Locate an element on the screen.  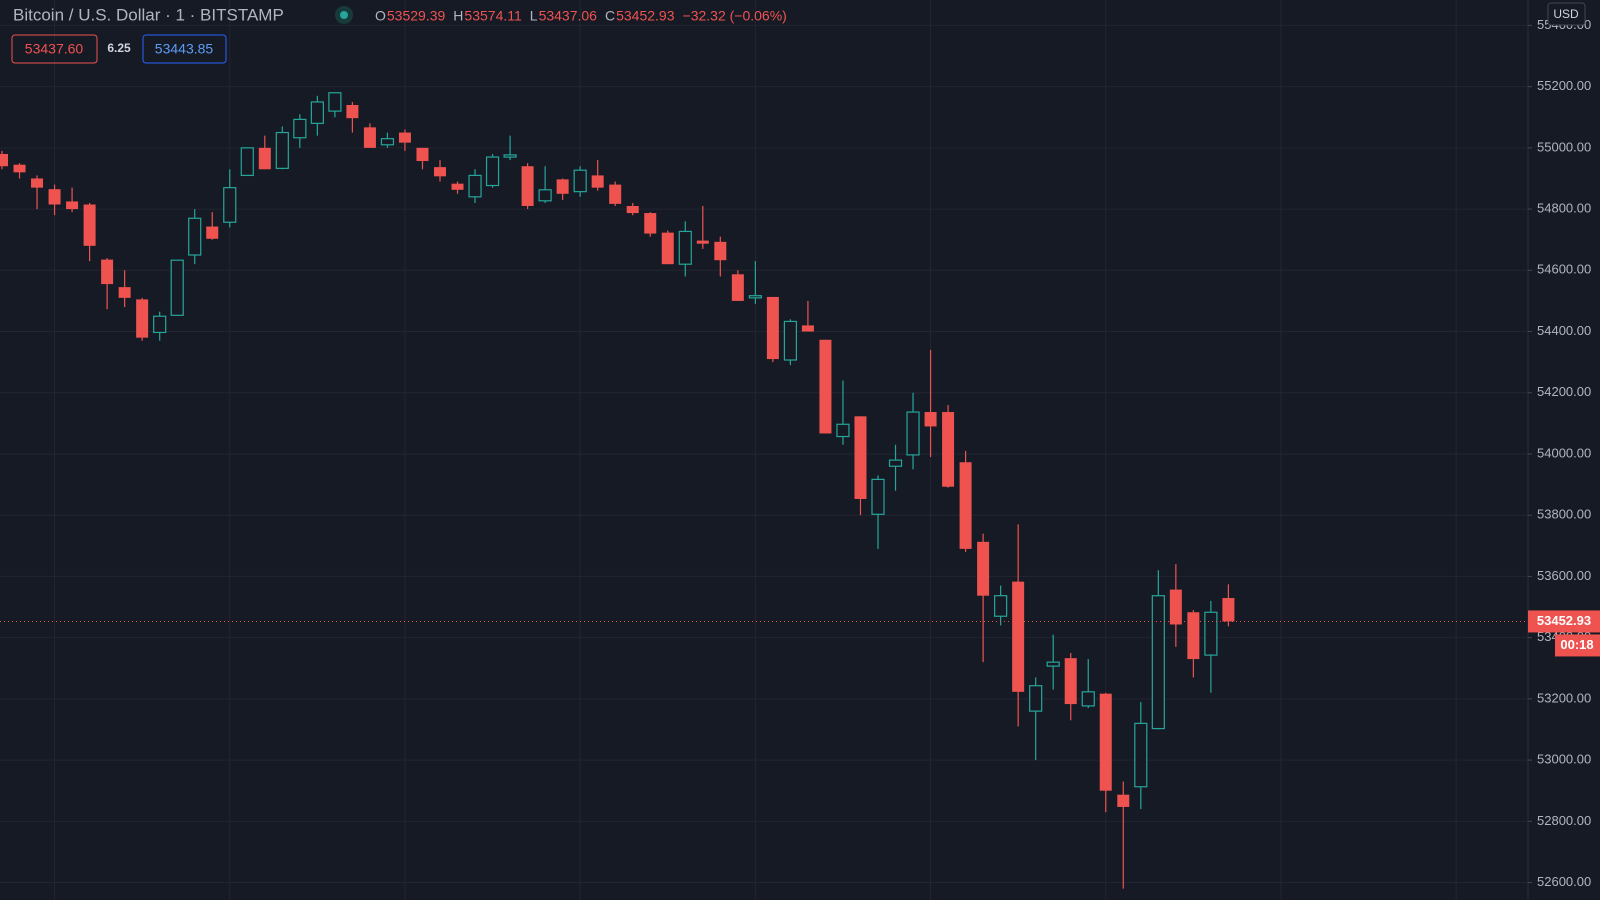
ohlc-value: 53529.39 is located at coordinates (416, 16).